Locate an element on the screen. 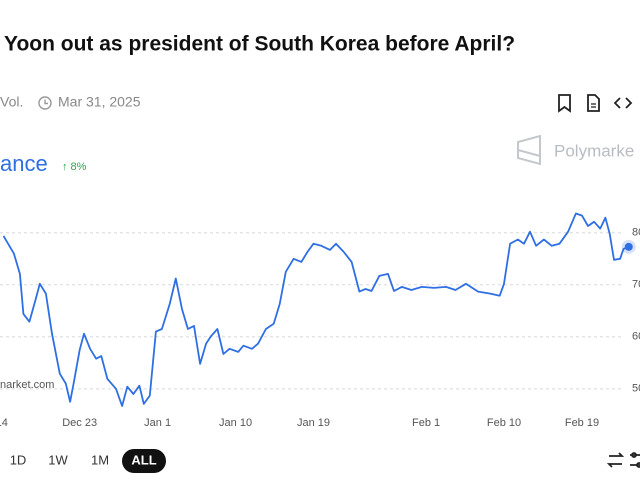 The height and width of the screenshot is (480, 640). x-tick-label: Feb 19 is located at coordinates (582, 423).